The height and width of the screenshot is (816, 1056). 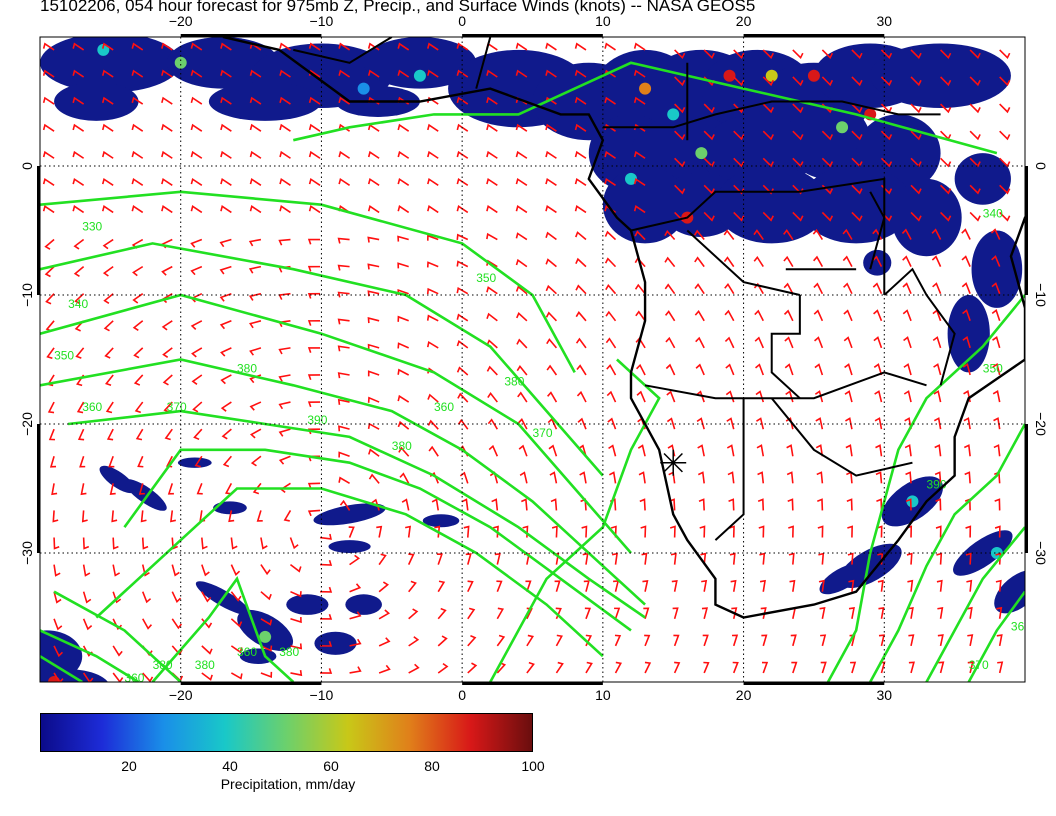 I want to click on height-contour, so click(x=947, y=552).